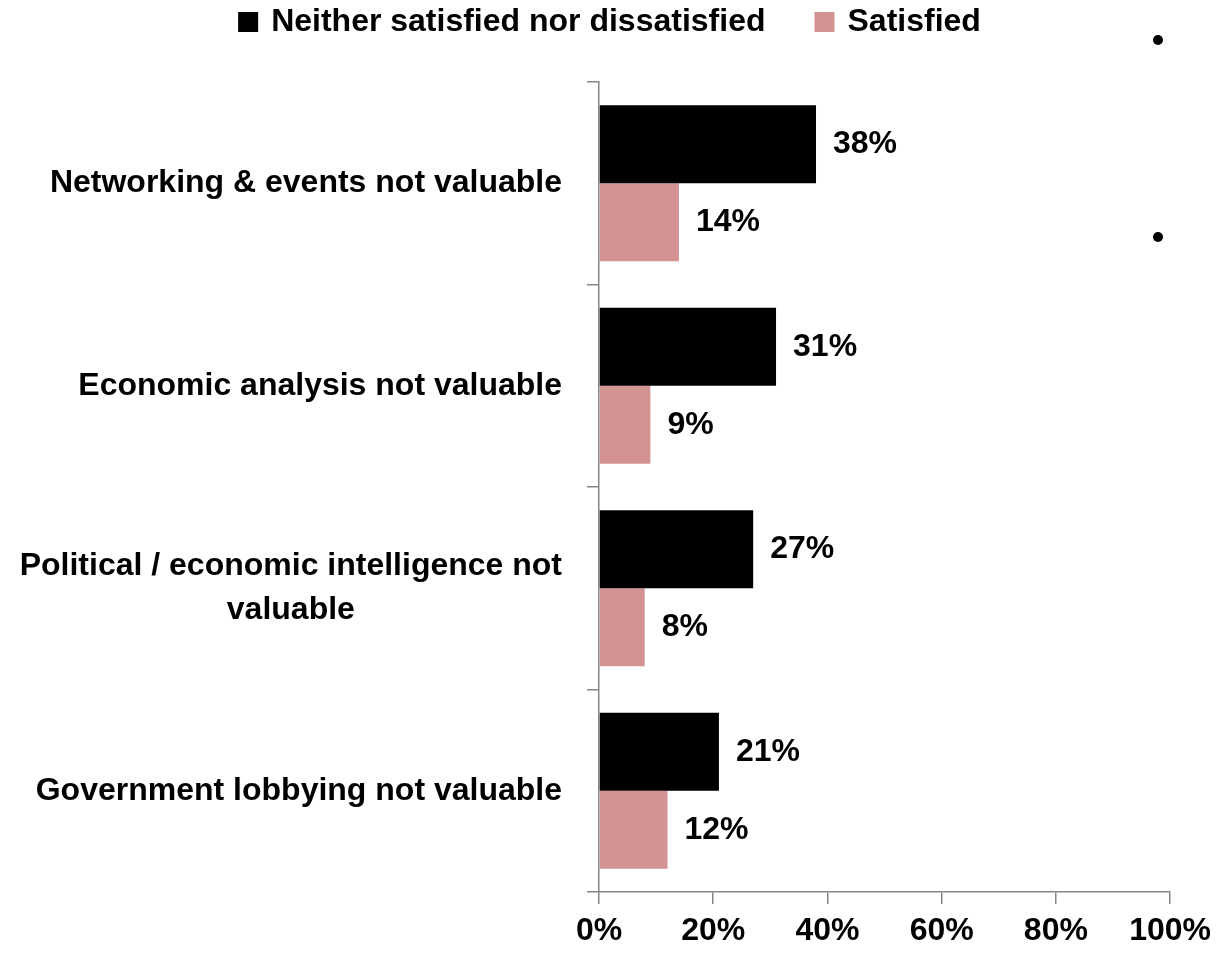 This screenshot has height=953, width=1219. Describe the element at coordinates (865, 142) in the screenshot. I see `data-label: 38%` at that location.